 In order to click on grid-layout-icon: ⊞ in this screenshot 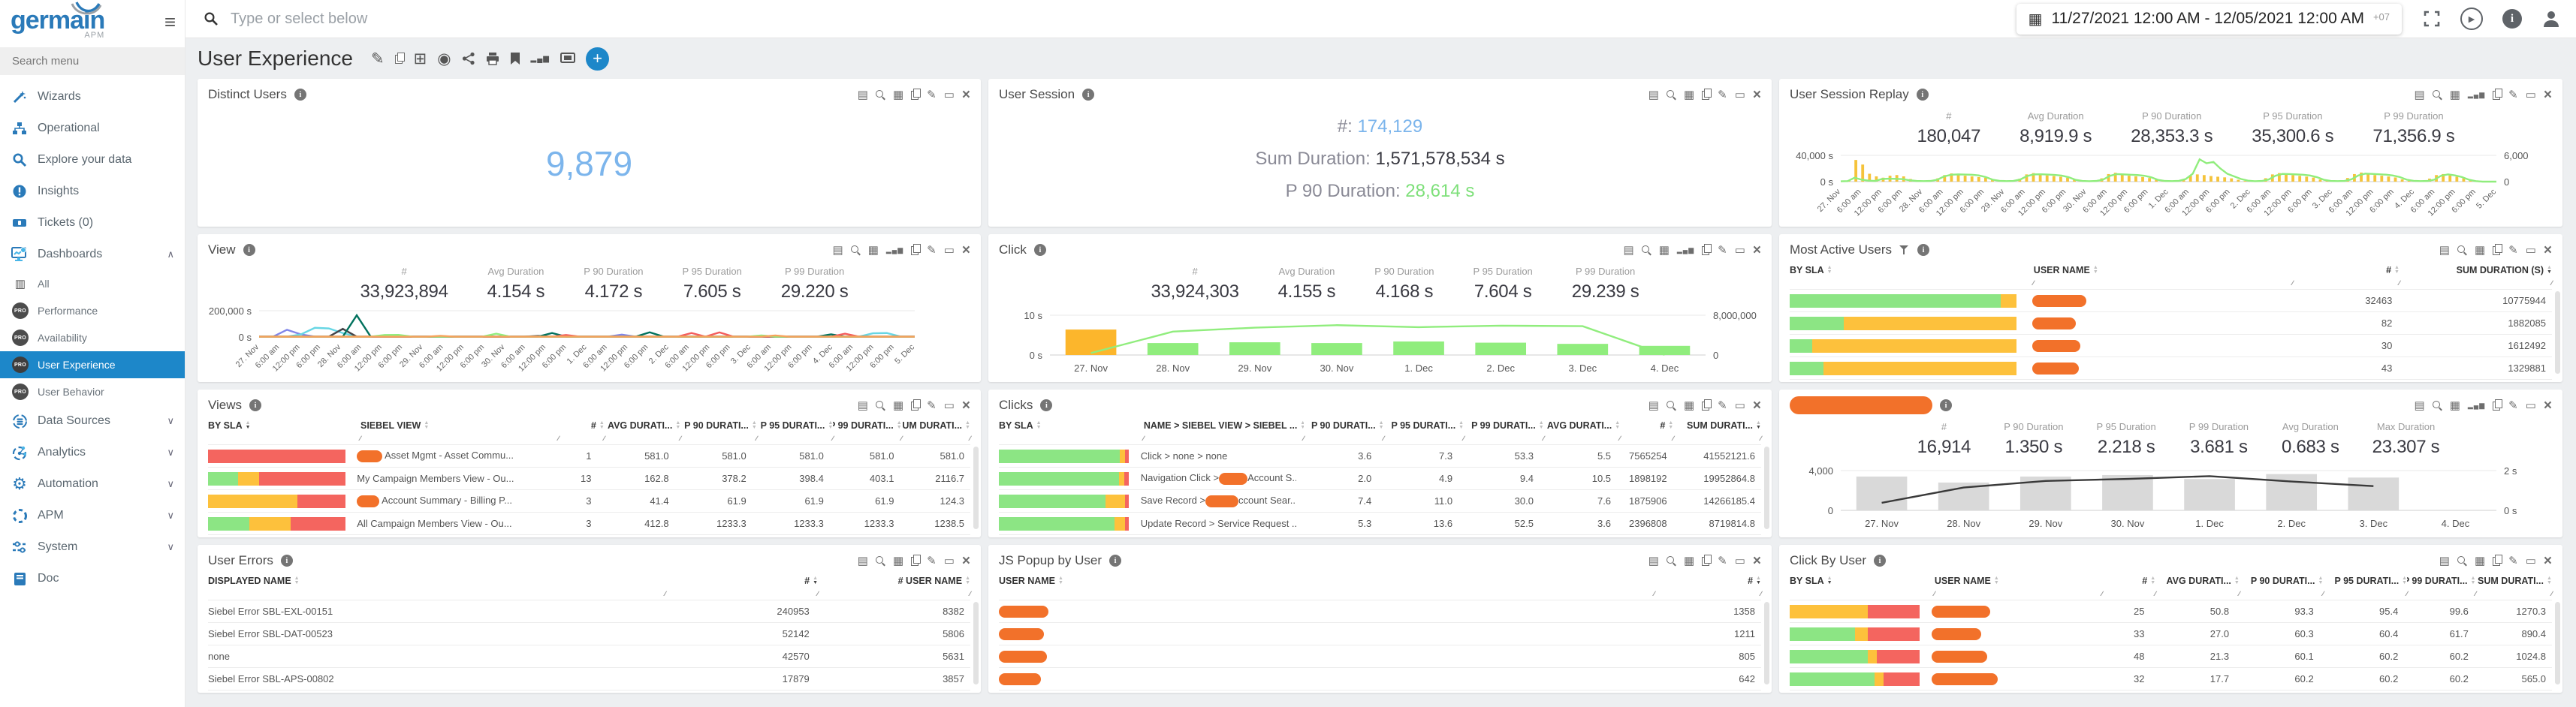, I will do `click(420, 59)`.